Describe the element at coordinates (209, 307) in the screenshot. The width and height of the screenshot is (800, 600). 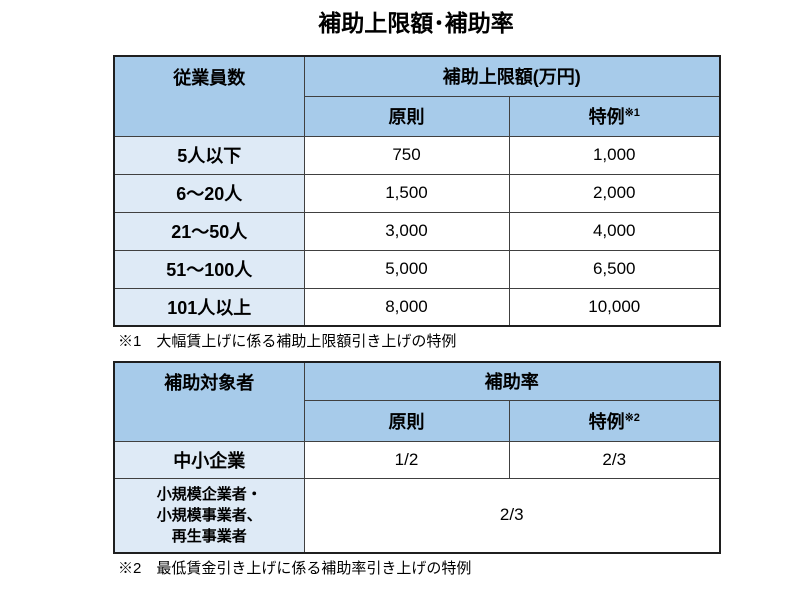
I see `row-label: 101人以上` at that location.